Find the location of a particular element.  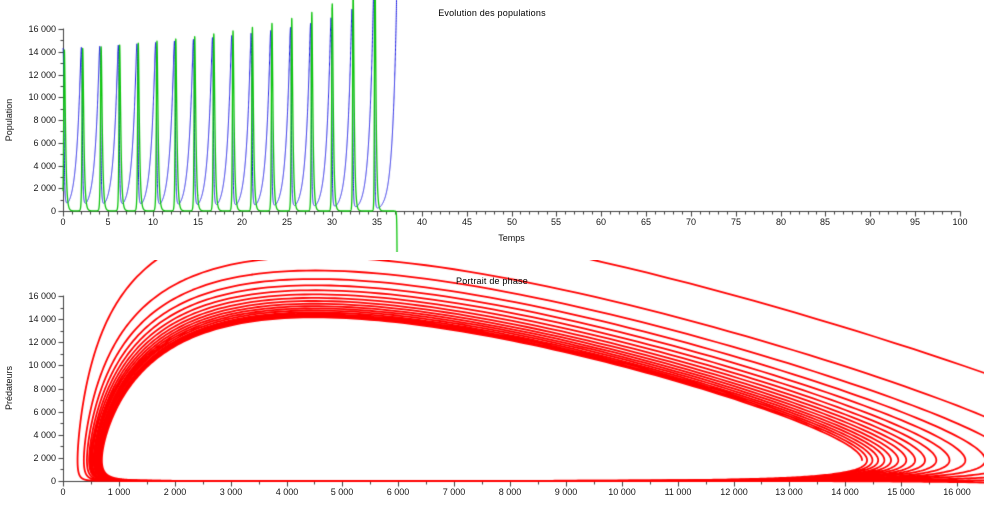

x-tick-label: 100 is located at coordinates (960, 222).